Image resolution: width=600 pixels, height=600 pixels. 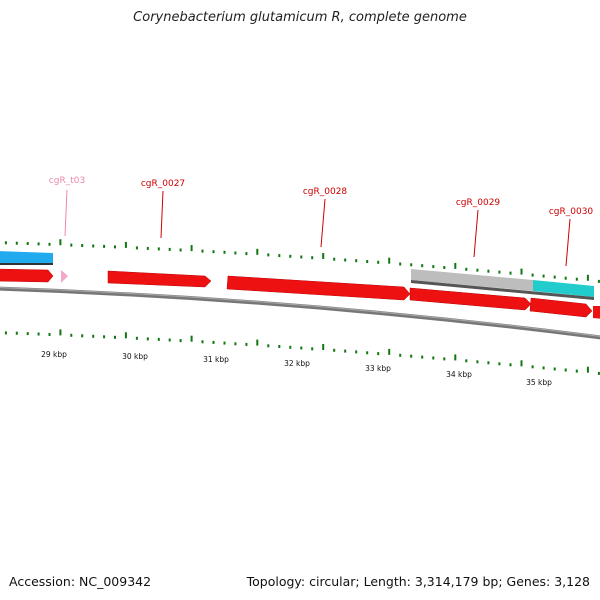 What do you see at coordinates (26, 257) in the screenshot?
I see `band-blue` at bounding box center [26, 257].